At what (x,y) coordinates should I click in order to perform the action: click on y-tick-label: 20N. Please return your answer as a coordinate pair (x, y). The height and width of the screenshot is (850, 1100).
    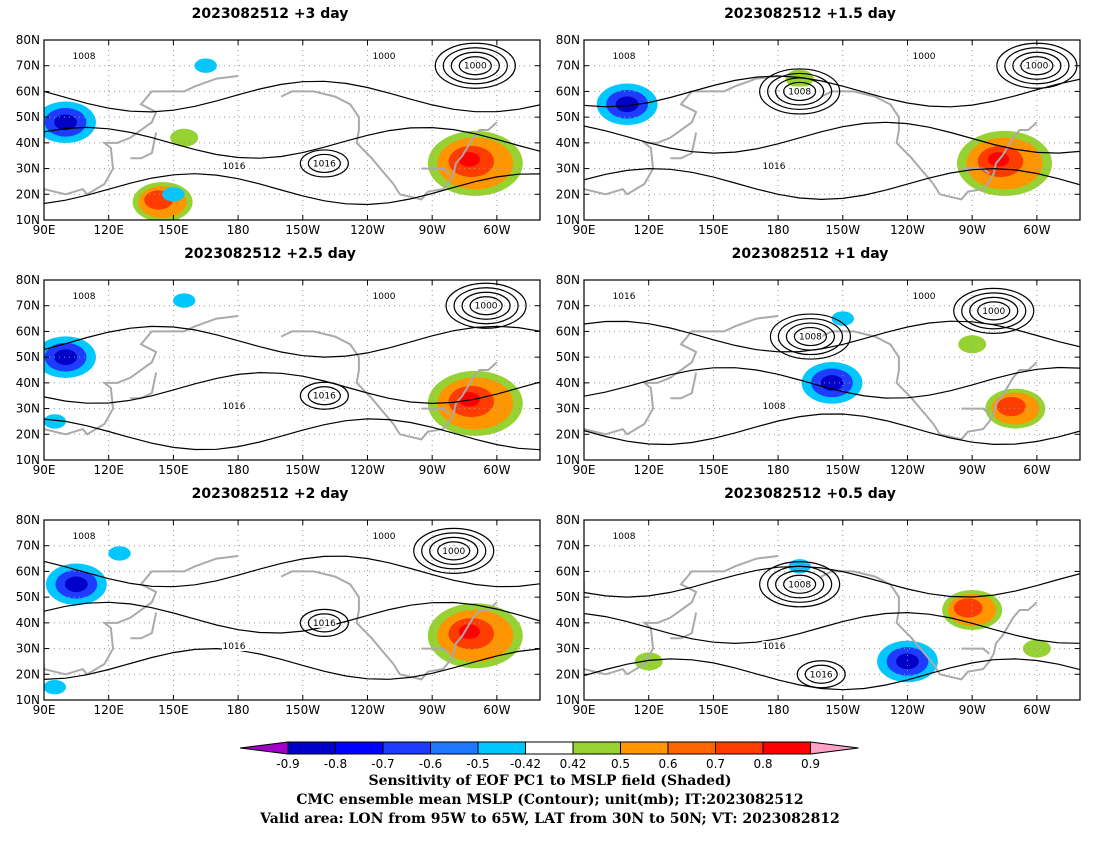
    Looking at the image, I should click on (28, 194).